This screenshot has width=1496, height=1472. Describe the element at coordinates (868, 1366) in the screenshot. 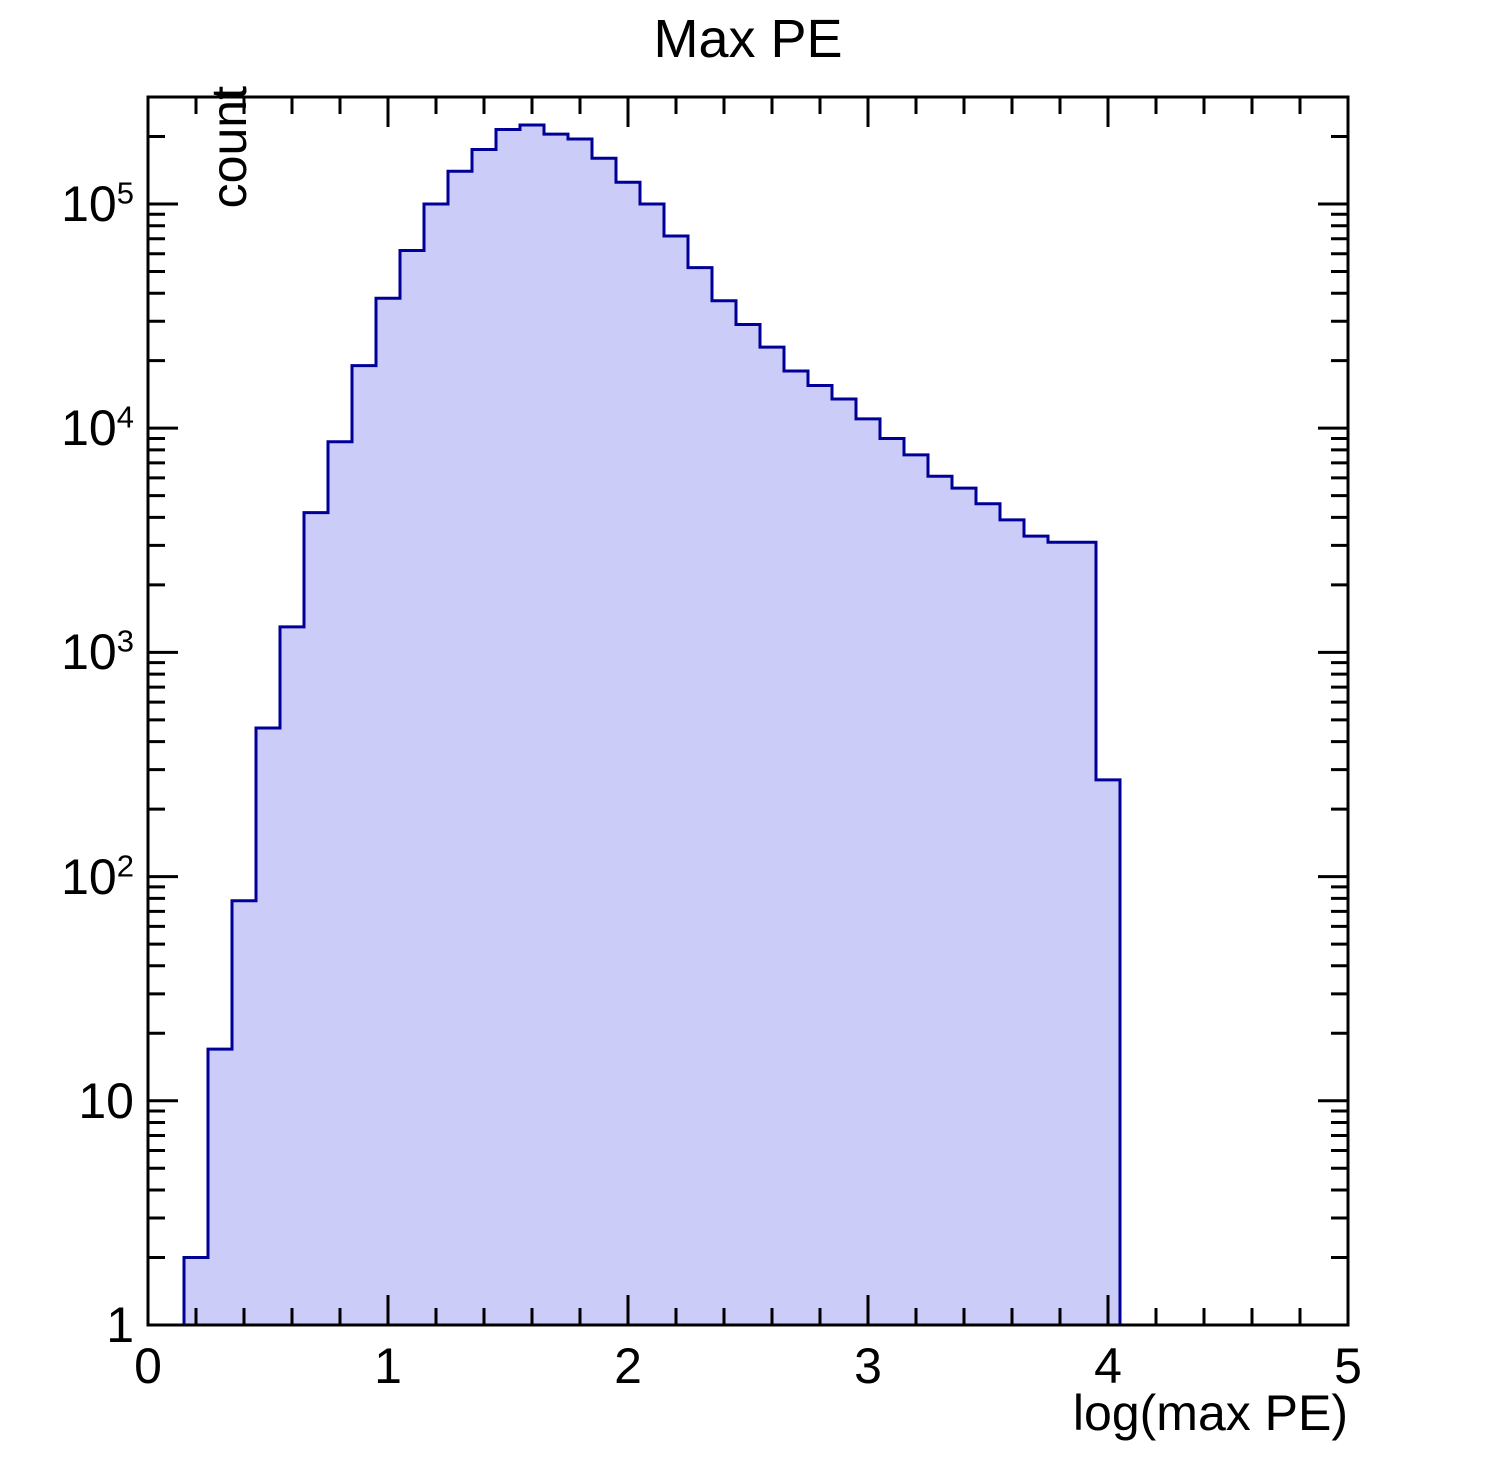

I see `x-tick-label: 3` at that location.